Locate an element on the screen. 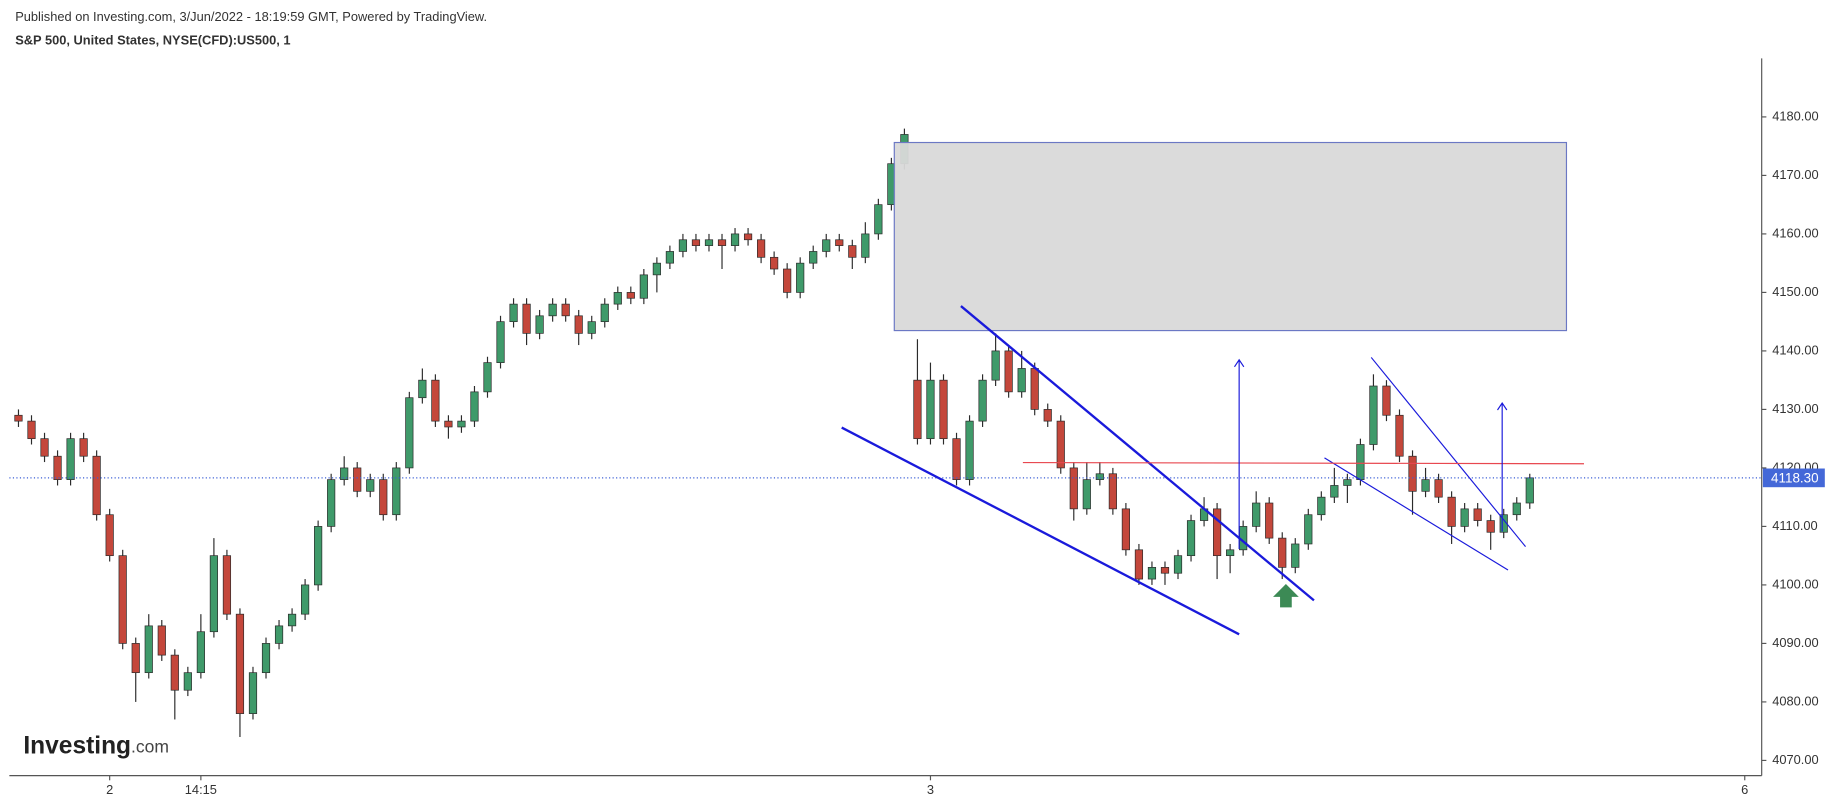  y-tick-label: 4160.00 is located at coordinates (1795, 232).